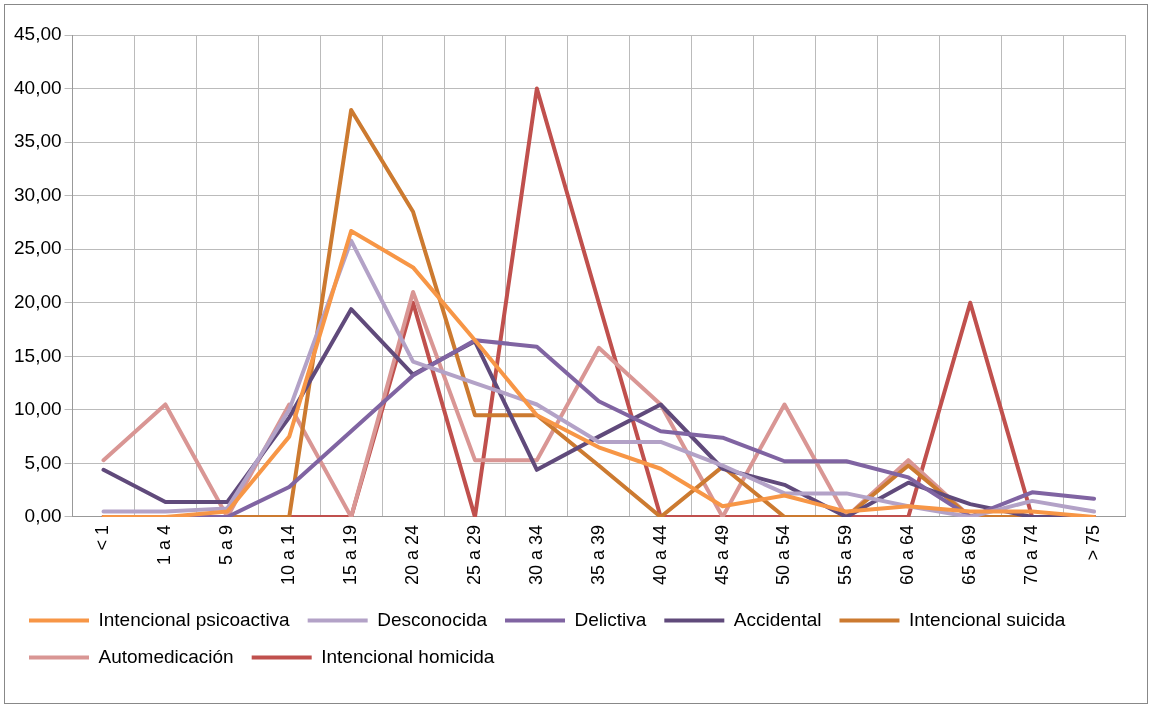  What do you see at coordinates (38, 355) in the screenshot?
I see `y-tick-label: 15,00` at bounding box center [38, 355].